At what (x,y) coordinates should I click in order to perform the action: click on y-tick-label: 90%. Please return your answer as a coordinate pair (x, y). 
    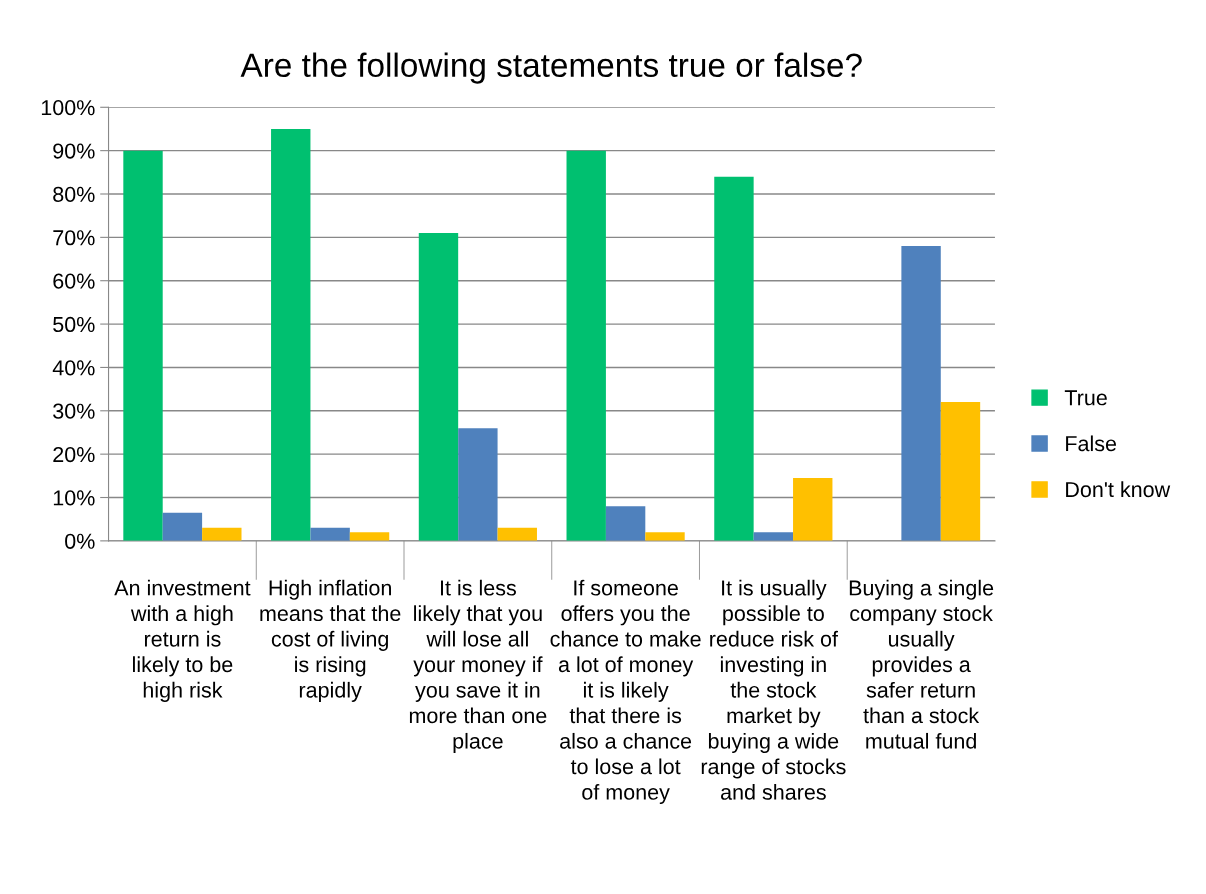
    Looking at the image, I should click on (74, 151).